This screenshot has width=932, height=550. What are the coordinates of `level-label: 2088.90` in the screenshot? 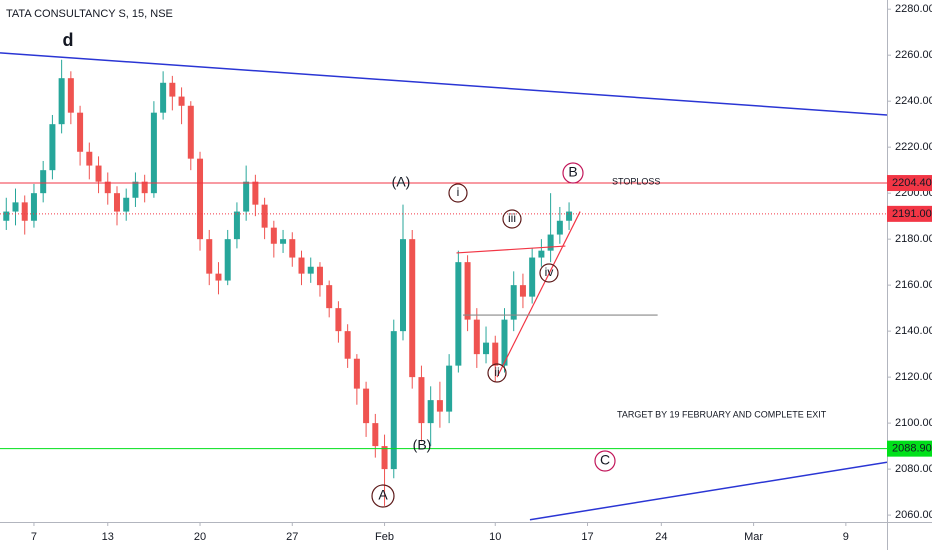 It's located at (912, 449).